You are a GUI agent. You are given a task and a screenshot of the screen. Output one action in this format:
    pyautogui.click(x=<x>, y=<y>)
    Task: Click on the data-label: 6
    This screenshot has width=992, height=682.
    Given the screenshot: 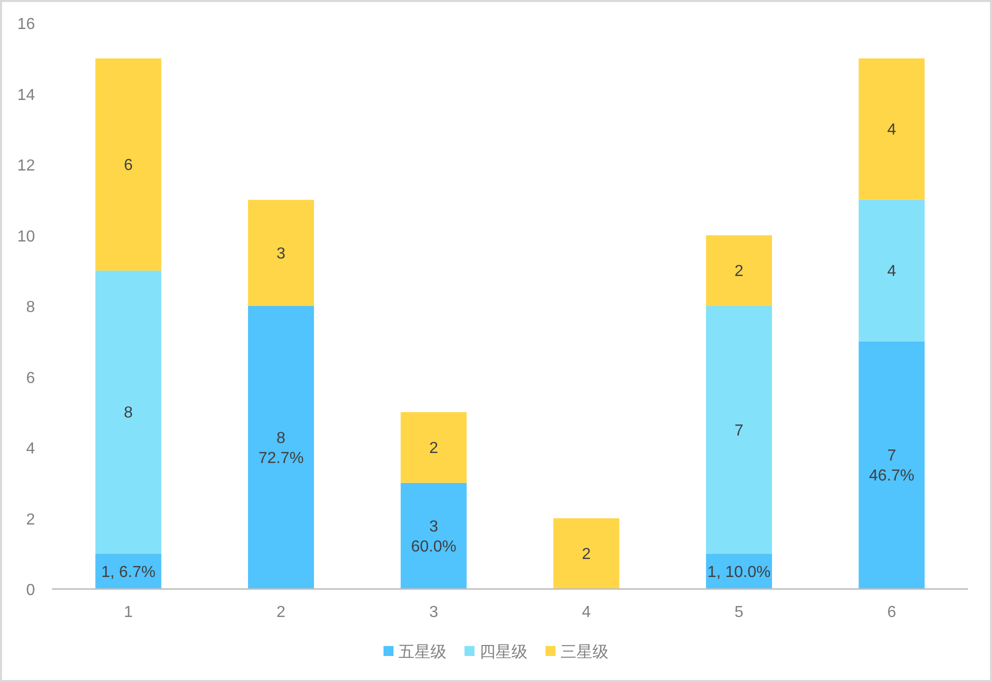 What is the action you would take?
    pyautogui.click(x=128, y=165)
    